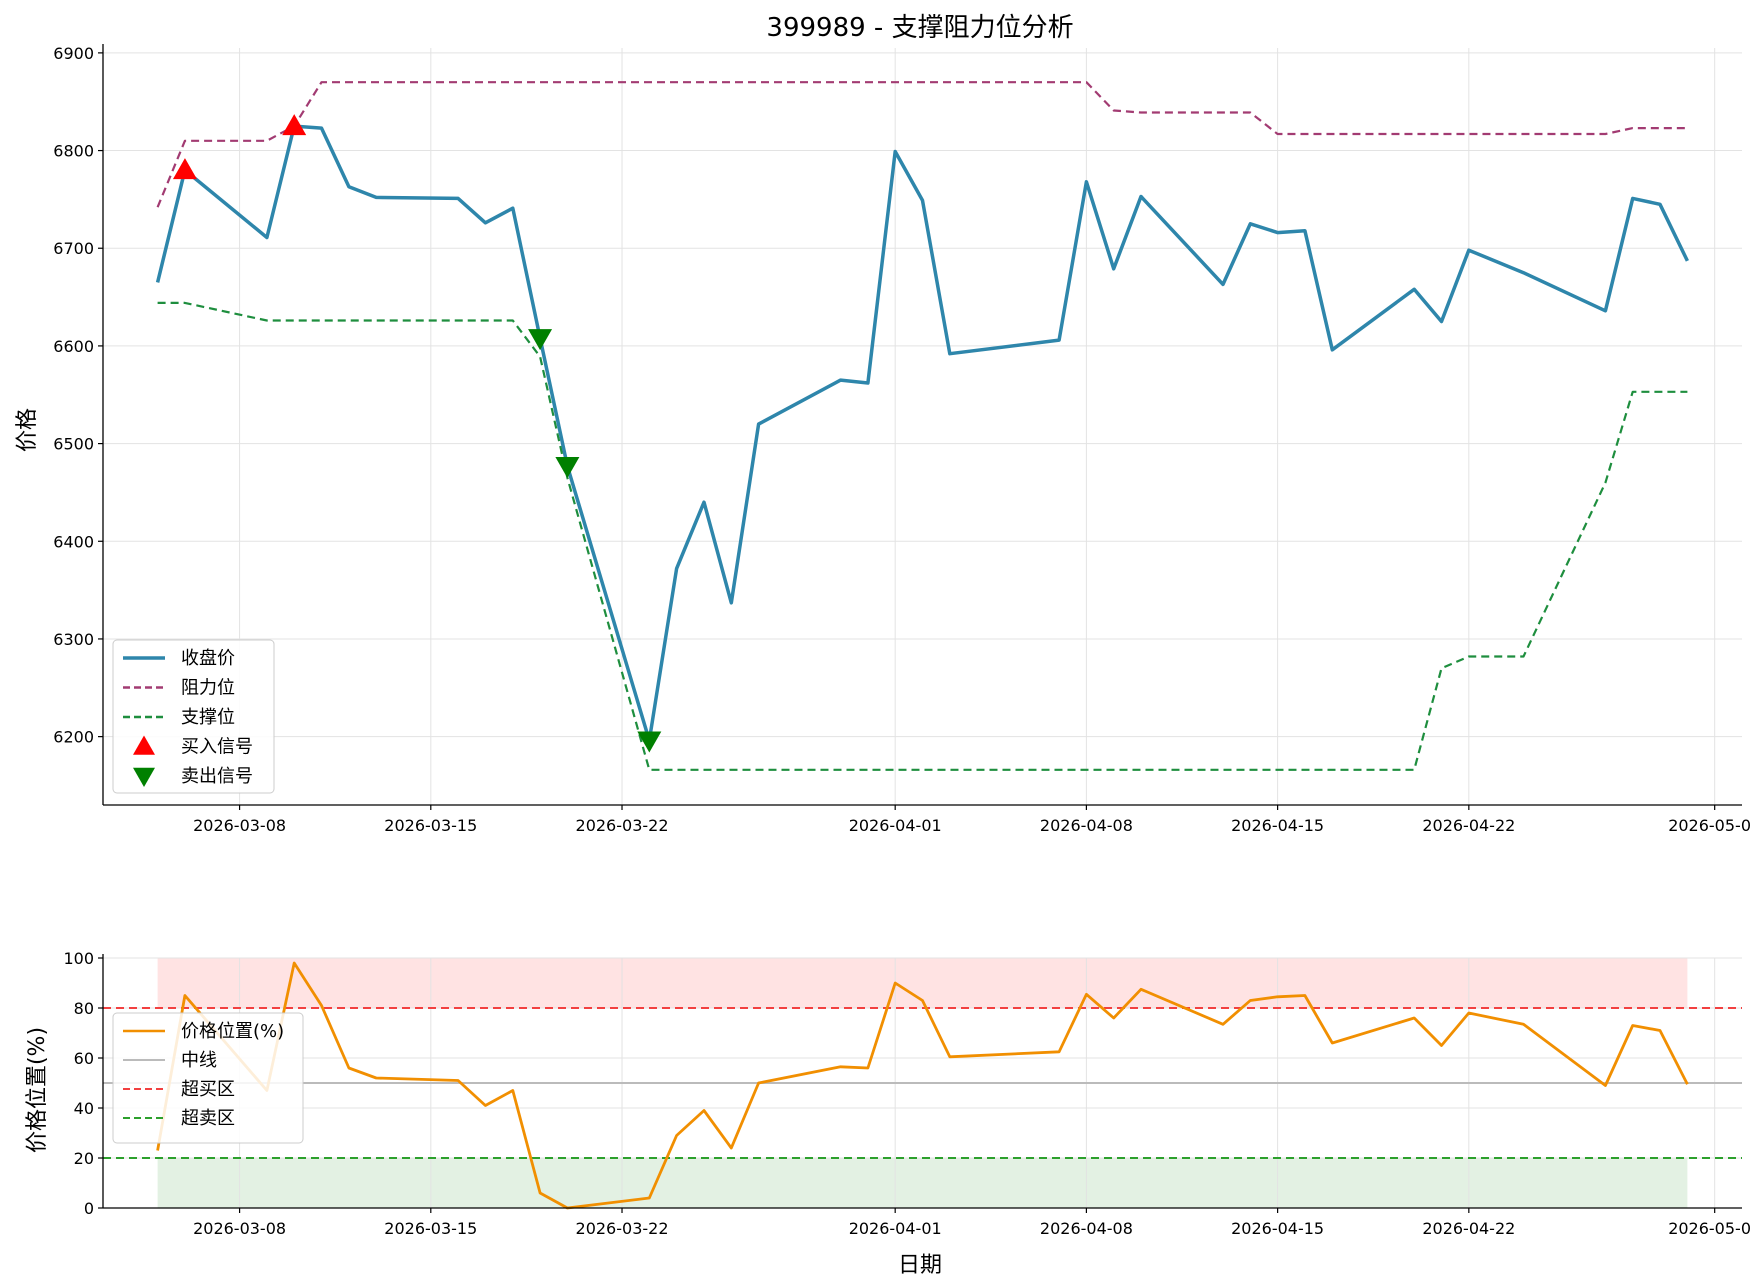 This screenshot has height=1288, width=1750. I want to click on position-x-tick-label-4: 2026-04-08, so click(1086, 1228).